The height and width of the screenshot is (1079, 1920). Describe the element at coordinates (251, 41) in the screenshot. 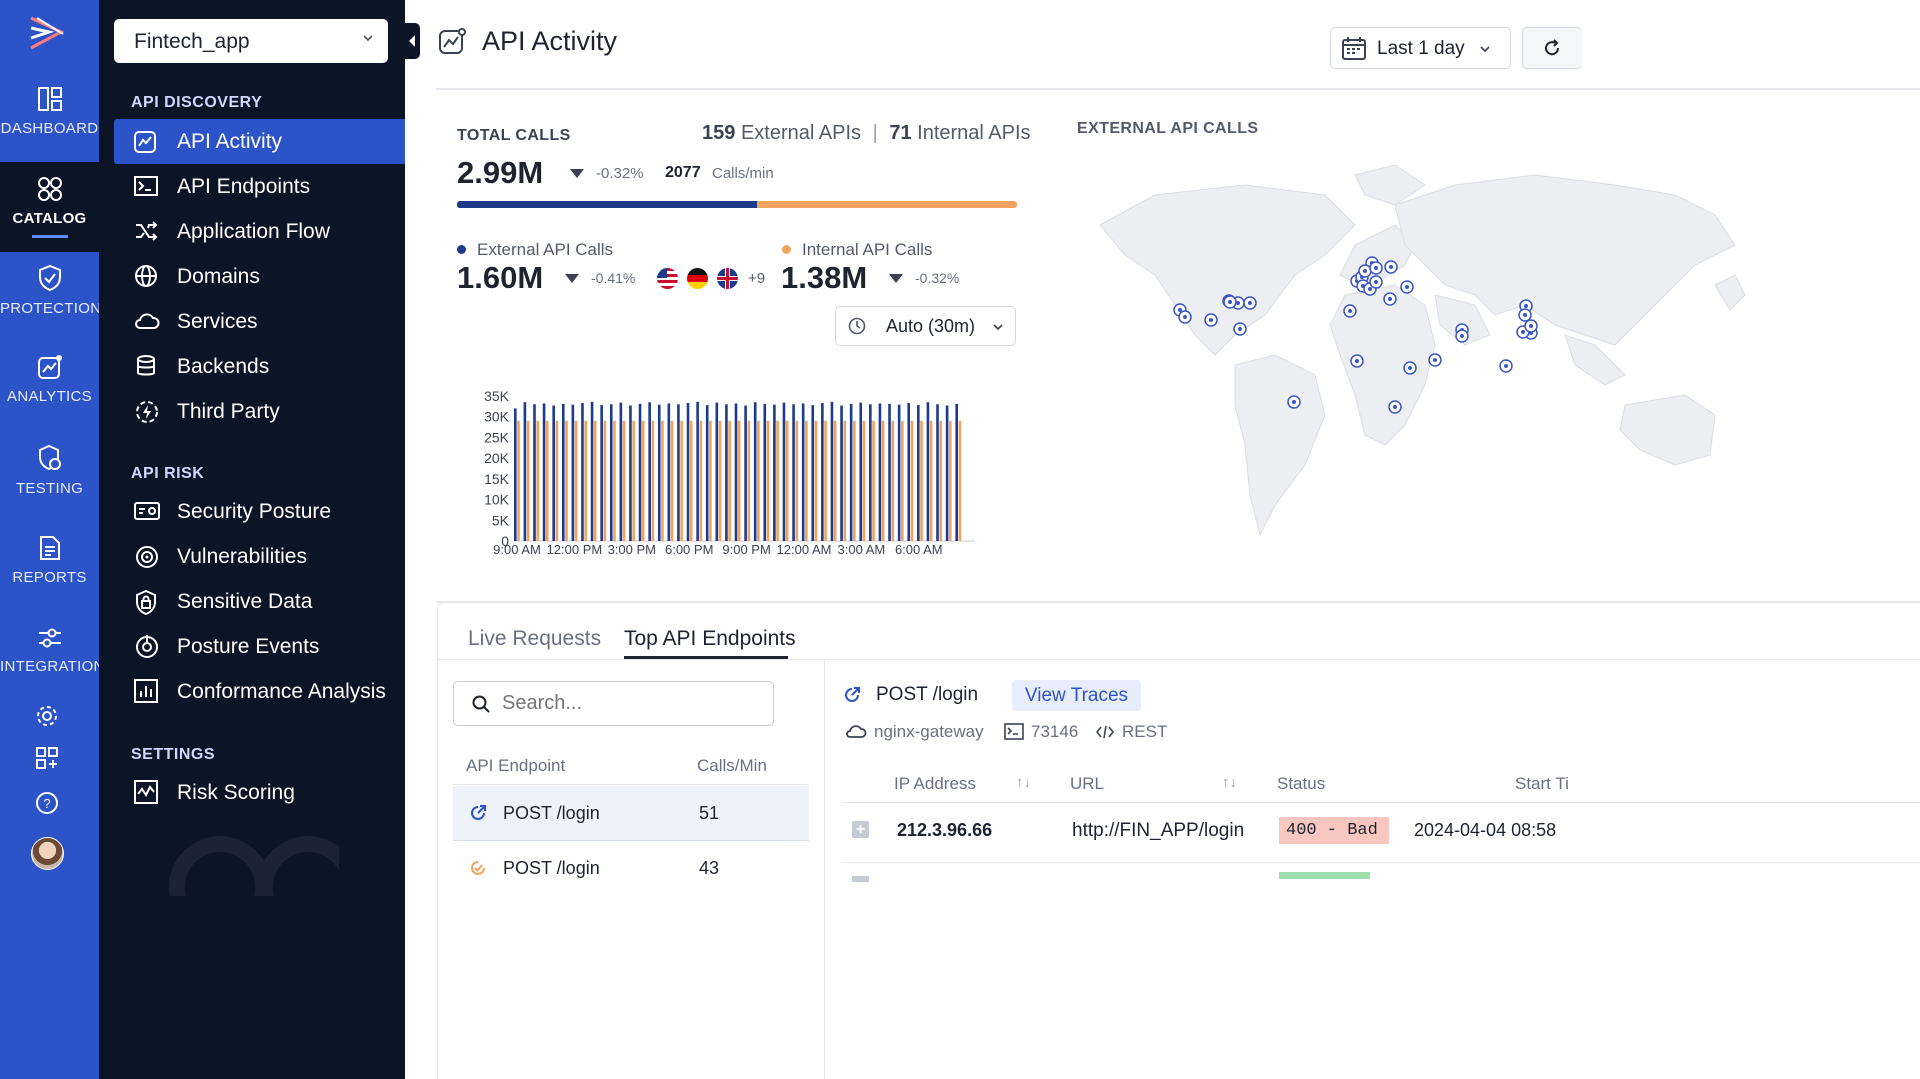

I see `app-select: Fintech_app` at that location.